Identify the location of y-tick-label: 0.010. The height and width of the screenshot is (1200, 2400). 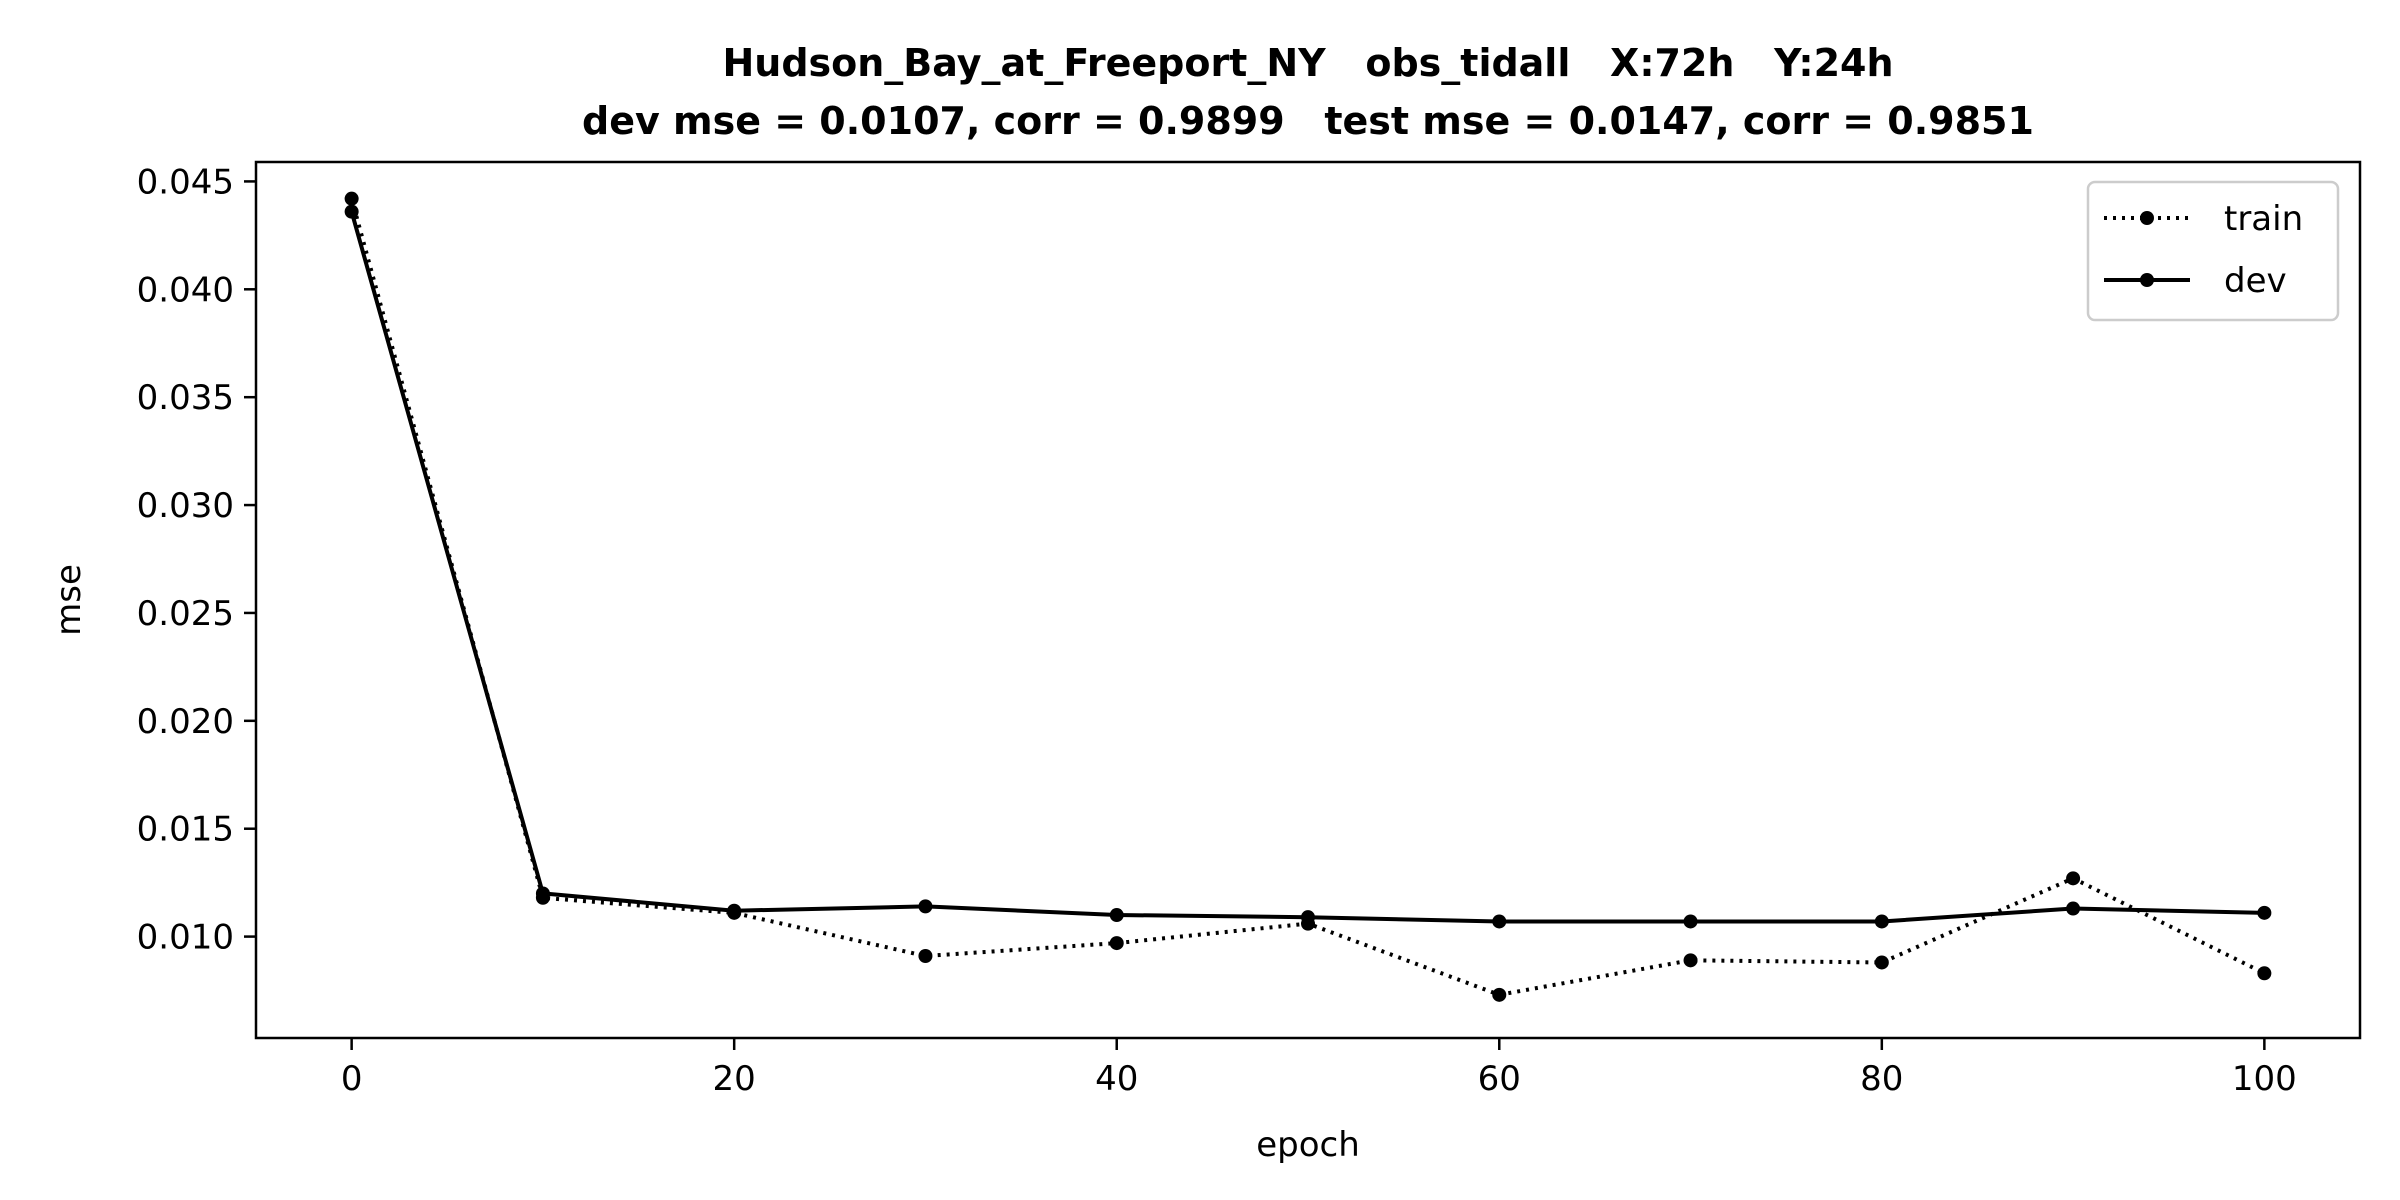
(185, 938).